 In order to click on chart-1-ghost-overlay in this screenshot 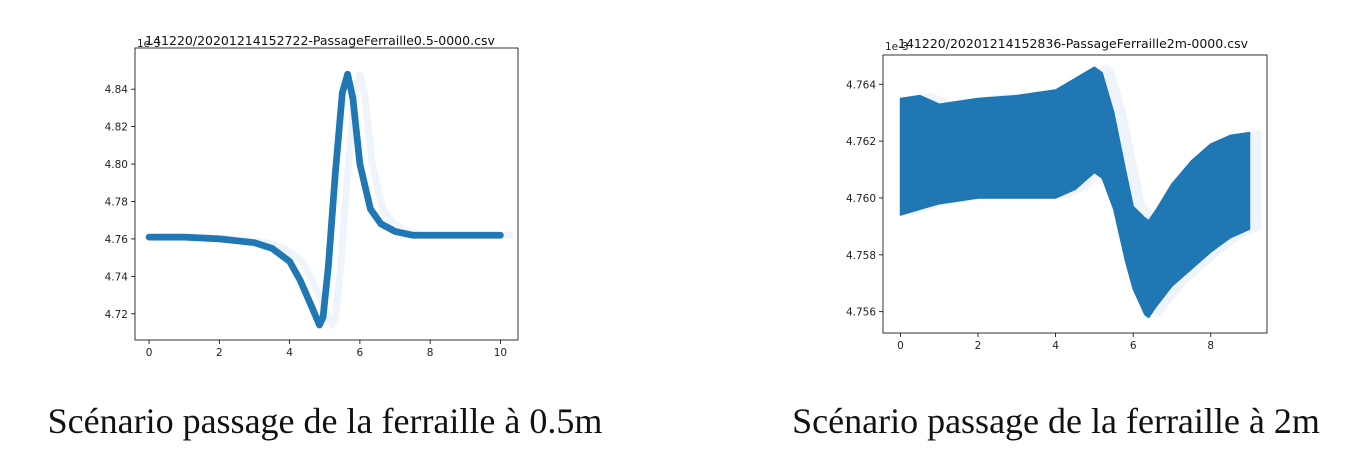, I will do `click(337, 199)`.